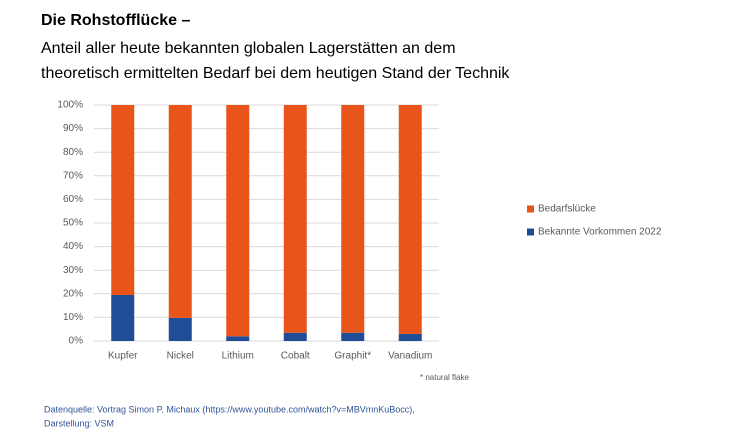 This screenshot has width=735, height=442. Describe the element at coordinates (76, 341) in the screenshot. I see `y-tick-label: 0%` at that location.